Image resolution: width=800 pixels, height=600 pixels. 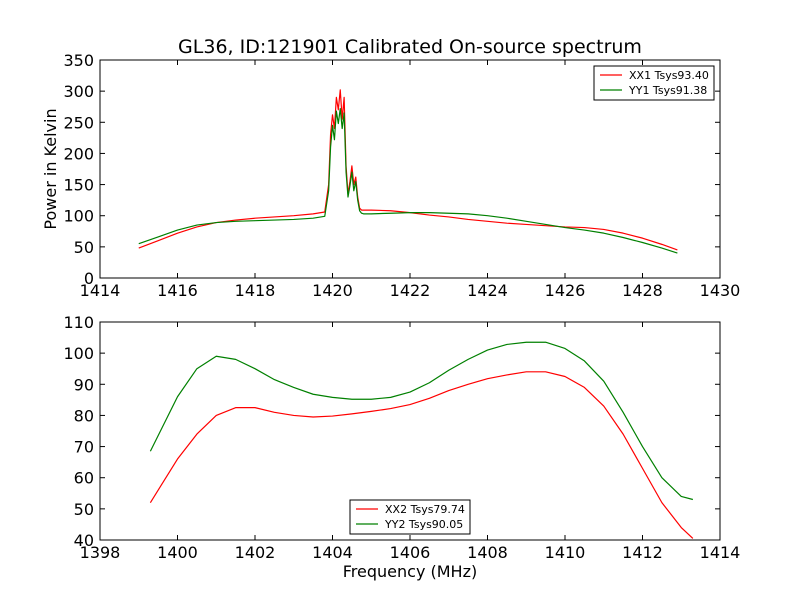 What do you see at coordinates (78, 153) in the screenshot?
I see `y-tick-label: 200` at bounding box center [78, 153].